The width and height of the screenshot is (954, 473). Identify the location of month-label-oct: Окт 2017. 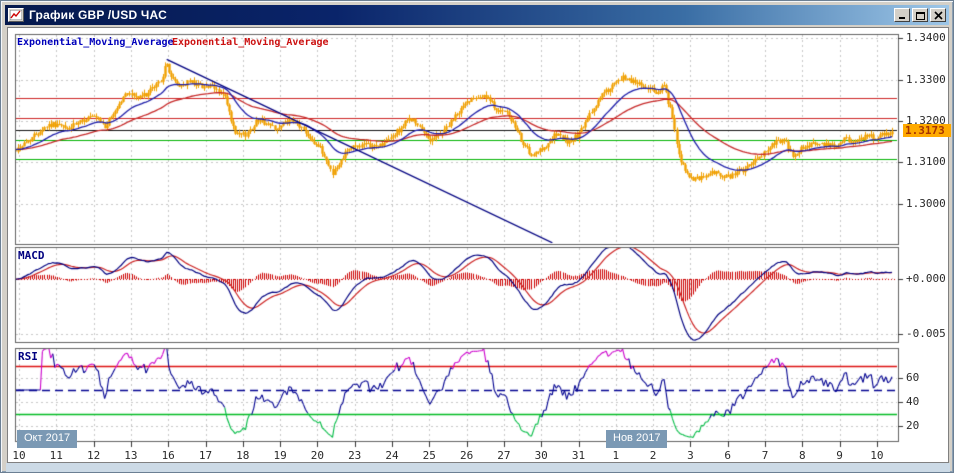
(47, 439).